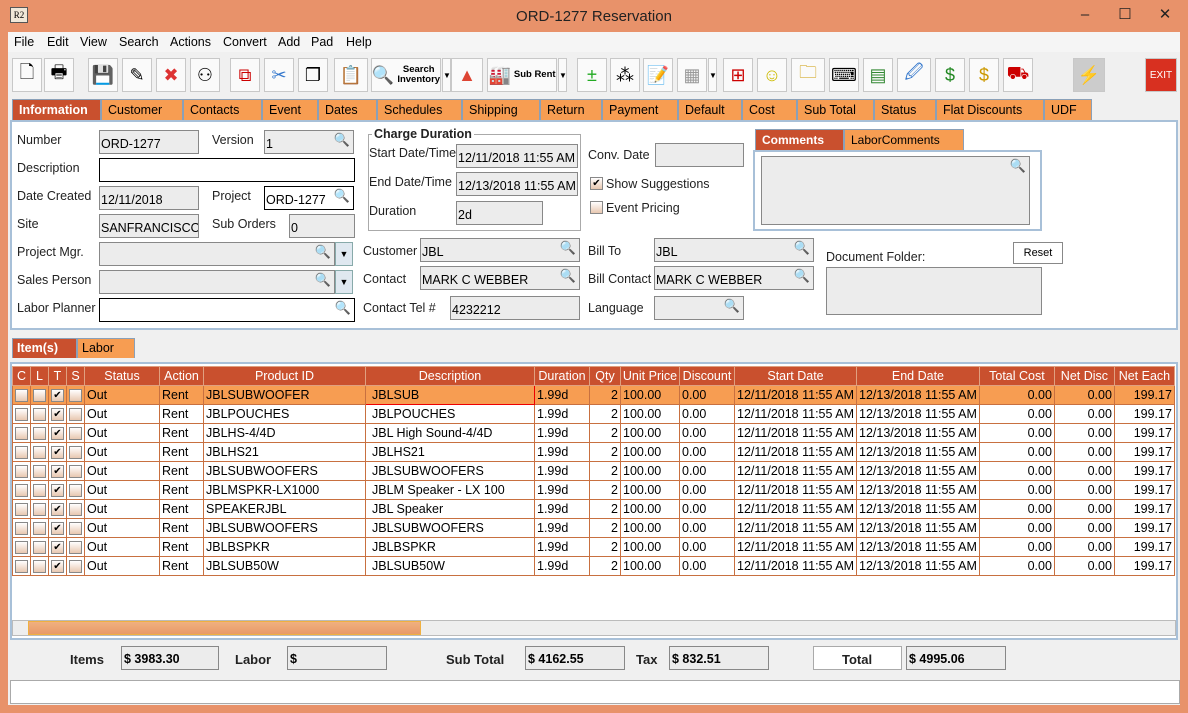 This screenshot has width=1188, height=713. Describe the element at coordinates (707, 376) in the screenshot. I see `column-header-discount: Discount` at that location.